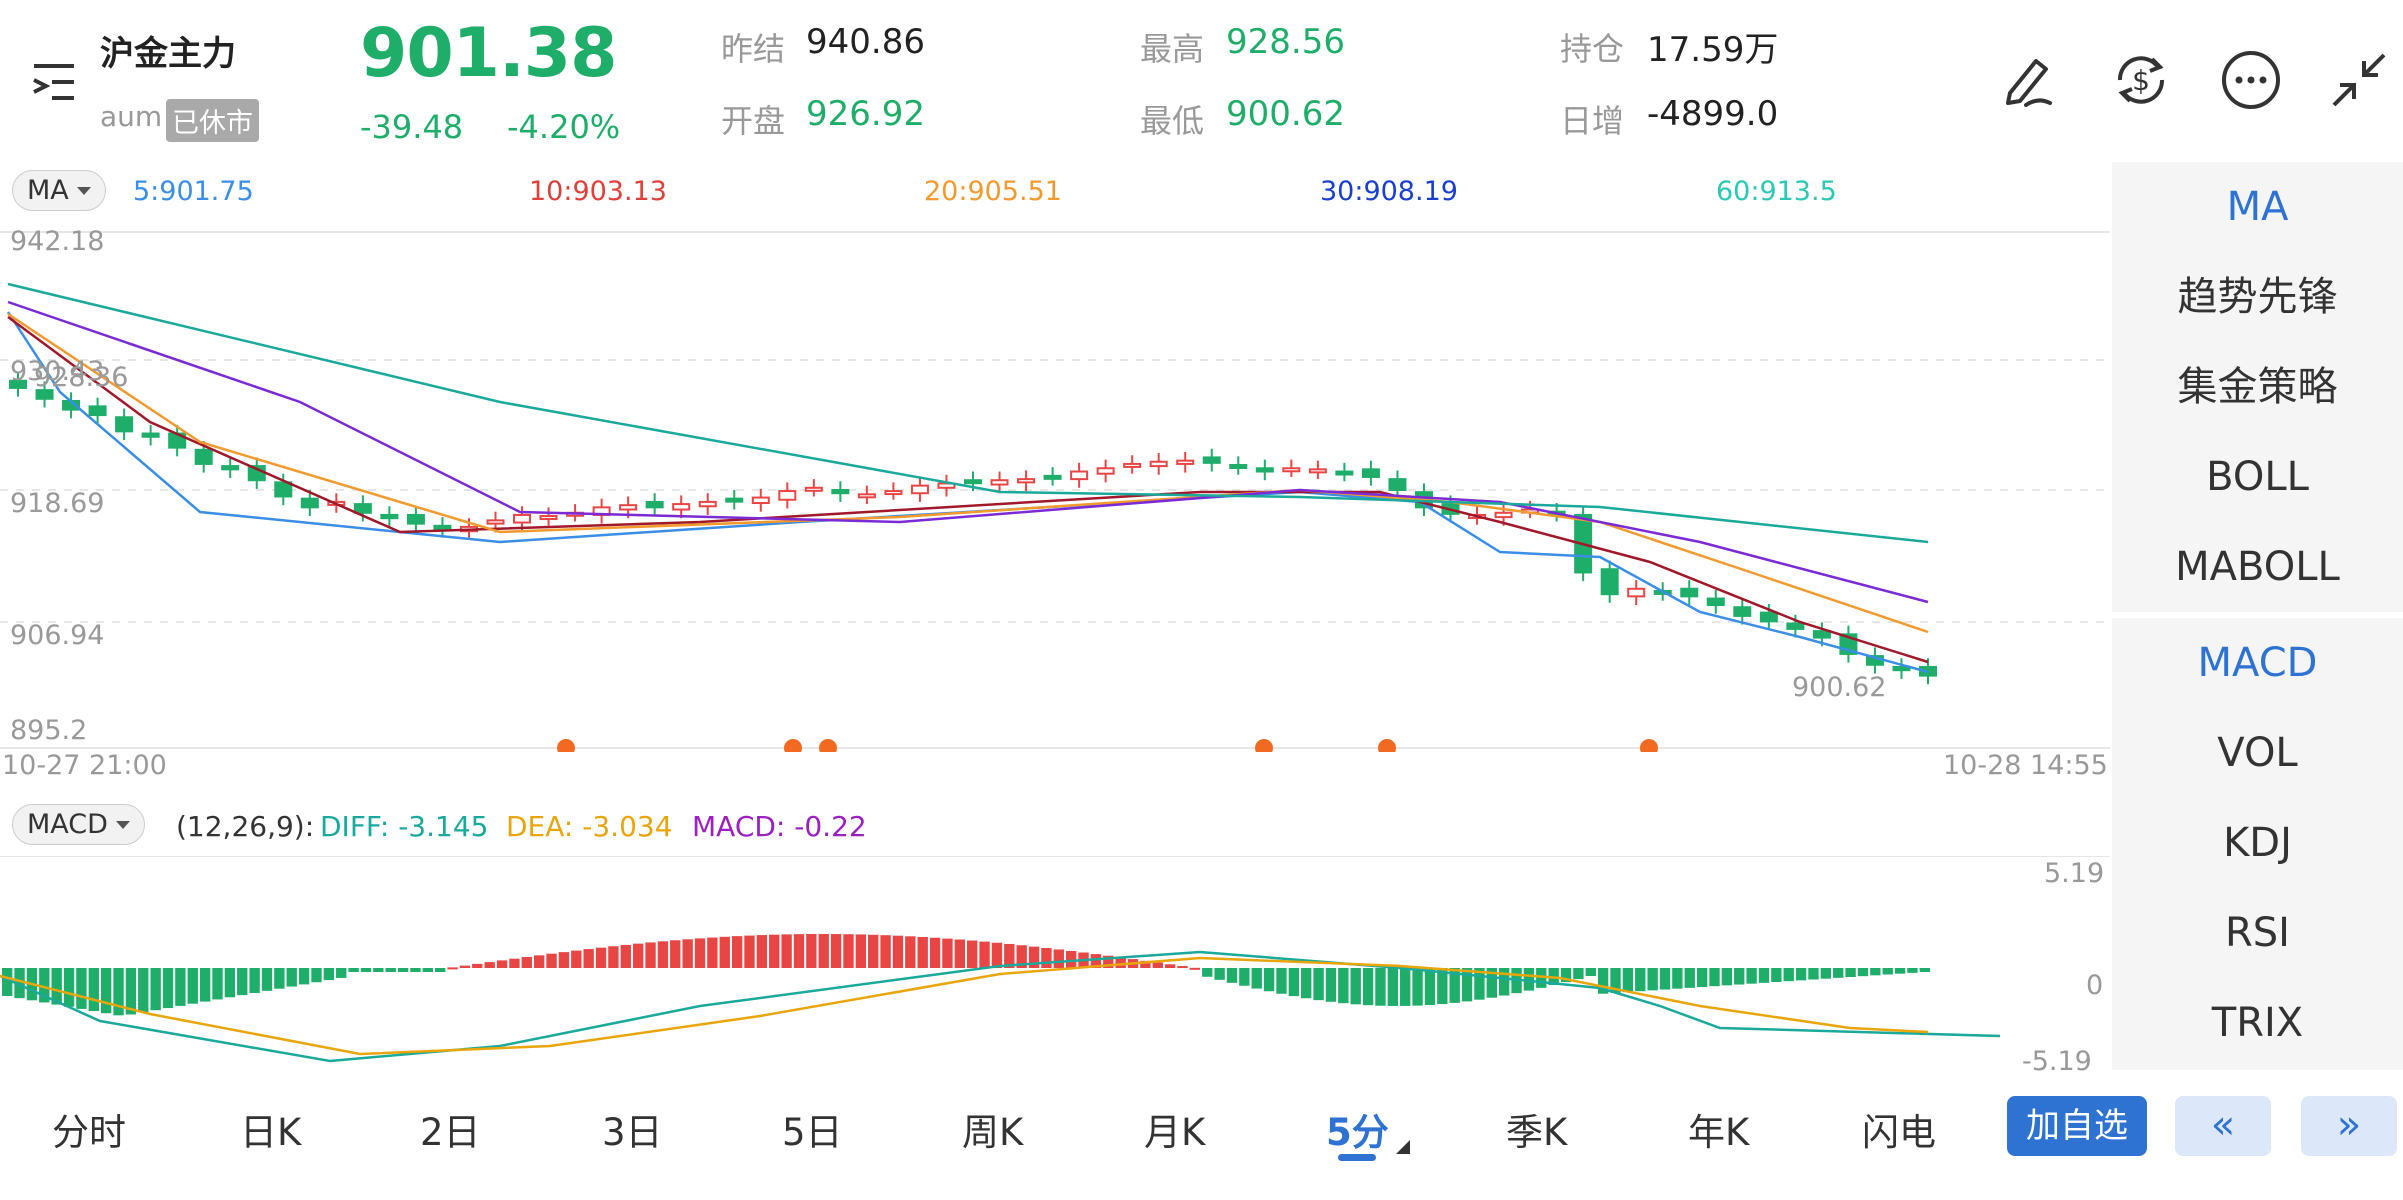 The image size is (2403, 1200). What do you see at coordinates (271, 1132) in the screenshot?
I see `tab-daily: 日K` at bounding box center [271, 1132].